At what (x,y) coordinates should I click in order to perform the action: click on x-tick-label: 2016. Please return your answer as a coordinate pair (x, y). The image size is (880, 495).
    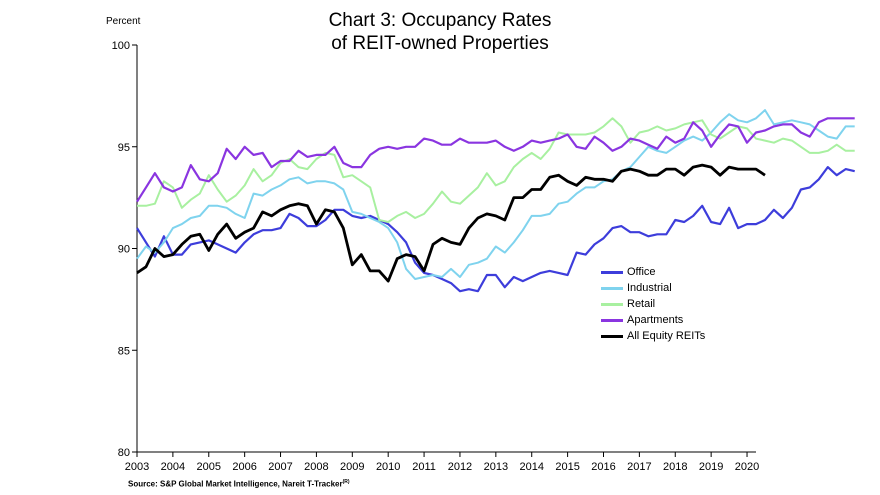
    Looking at the image, I should click on (603, 467).